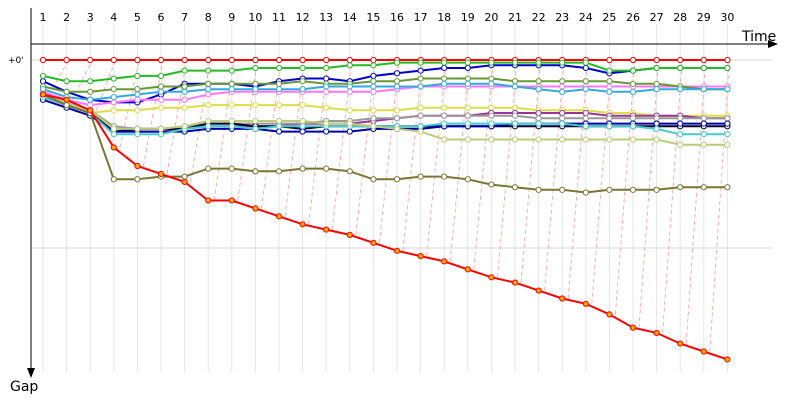 This screenshot has height=400, width=800. I want to click on x-tick-label: 16, so click(397, 17).